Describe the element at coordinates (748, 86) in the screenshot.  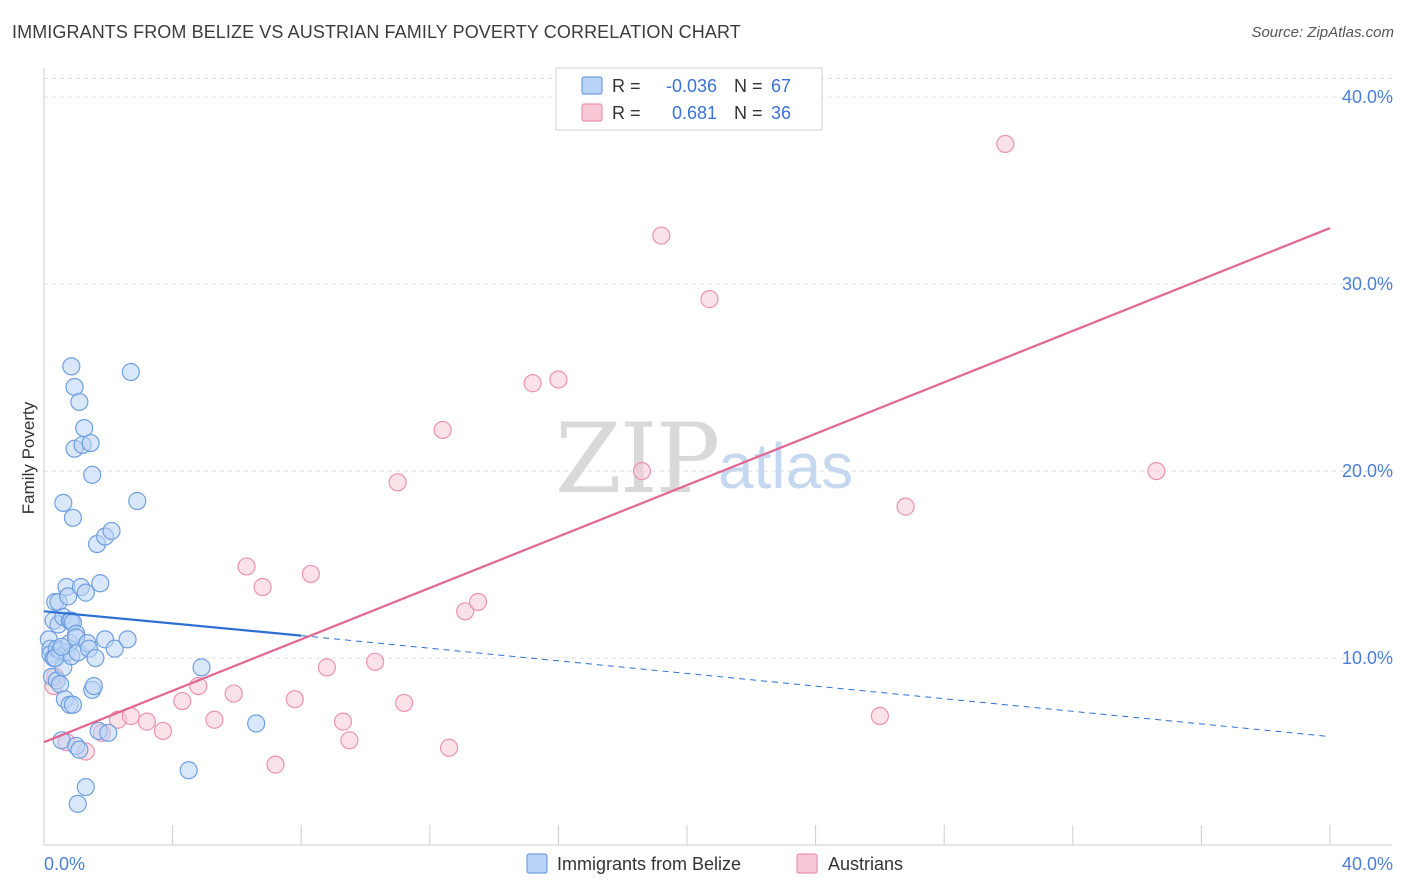
I see `stats-belize-n-label: N =` at that location.